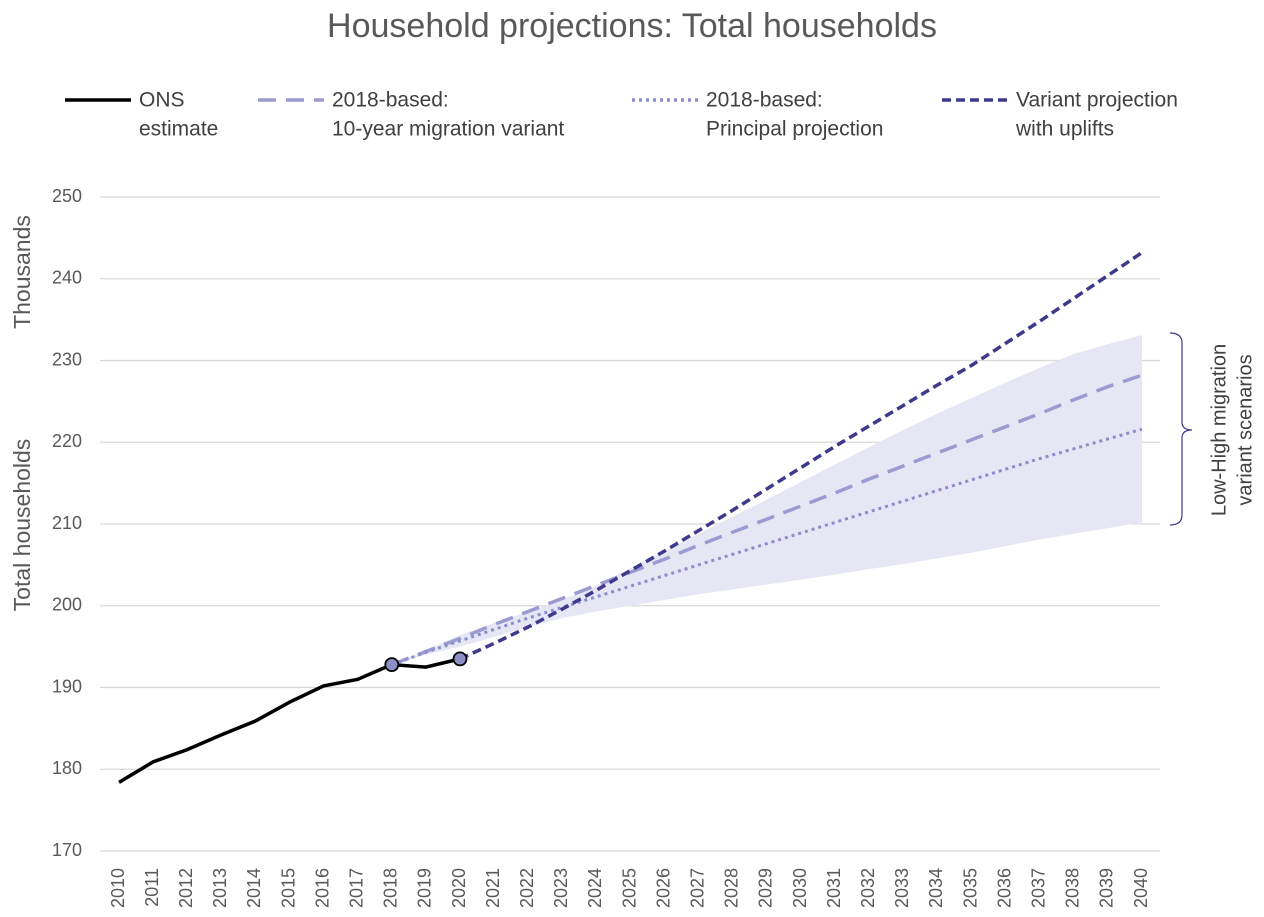 The width and height of the screenshot is (1264, 917). What do you see at coordinates (322, 888) in the screenshot?
I see `x-tick-label: 2016` at bounding box center [322, 888].